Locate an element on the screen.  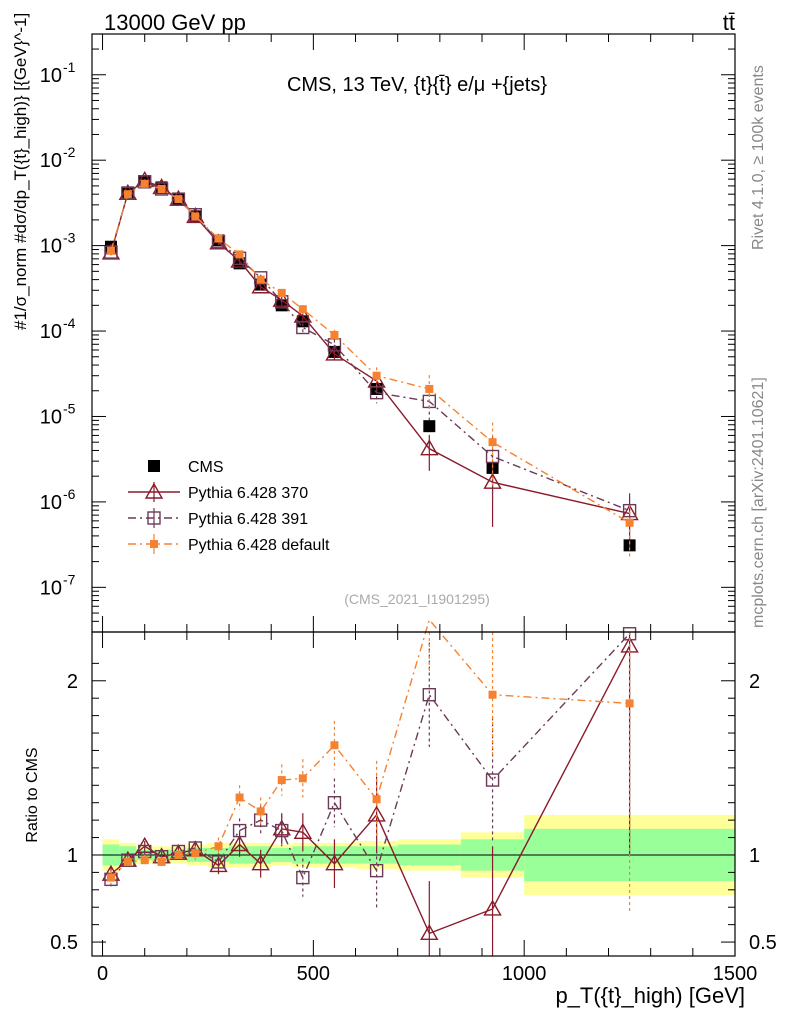
y-tick-label-exponent: -7 is located at coordinates (69, 579).